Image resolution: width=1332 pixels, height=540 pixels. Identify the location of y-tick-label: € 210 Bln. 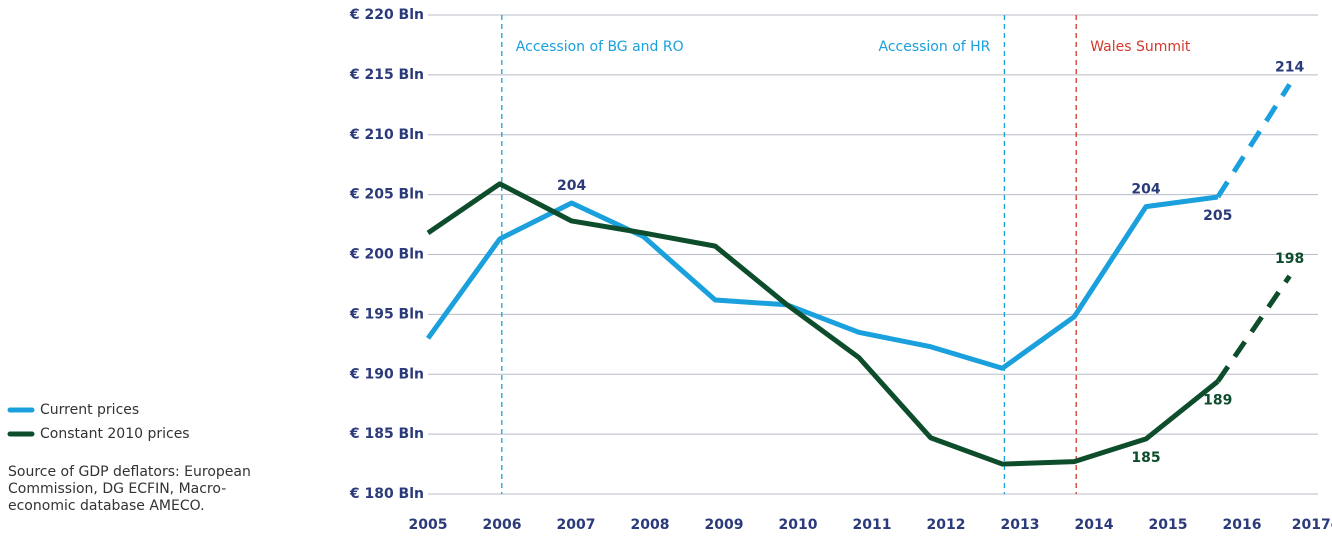
(386, 135).